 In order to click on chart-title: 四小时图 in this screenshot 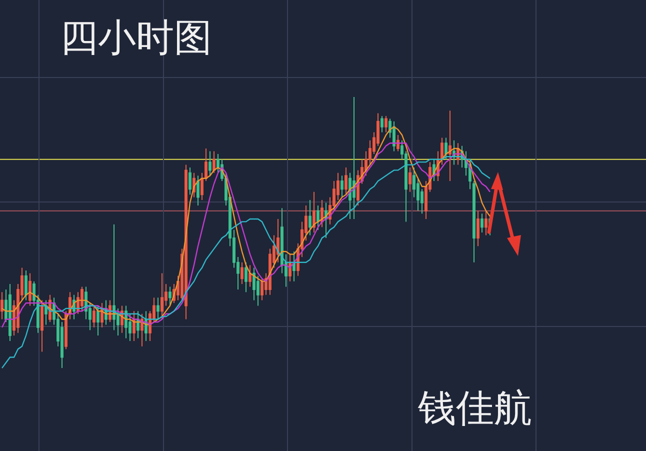, I will do `click(136, 37)`.